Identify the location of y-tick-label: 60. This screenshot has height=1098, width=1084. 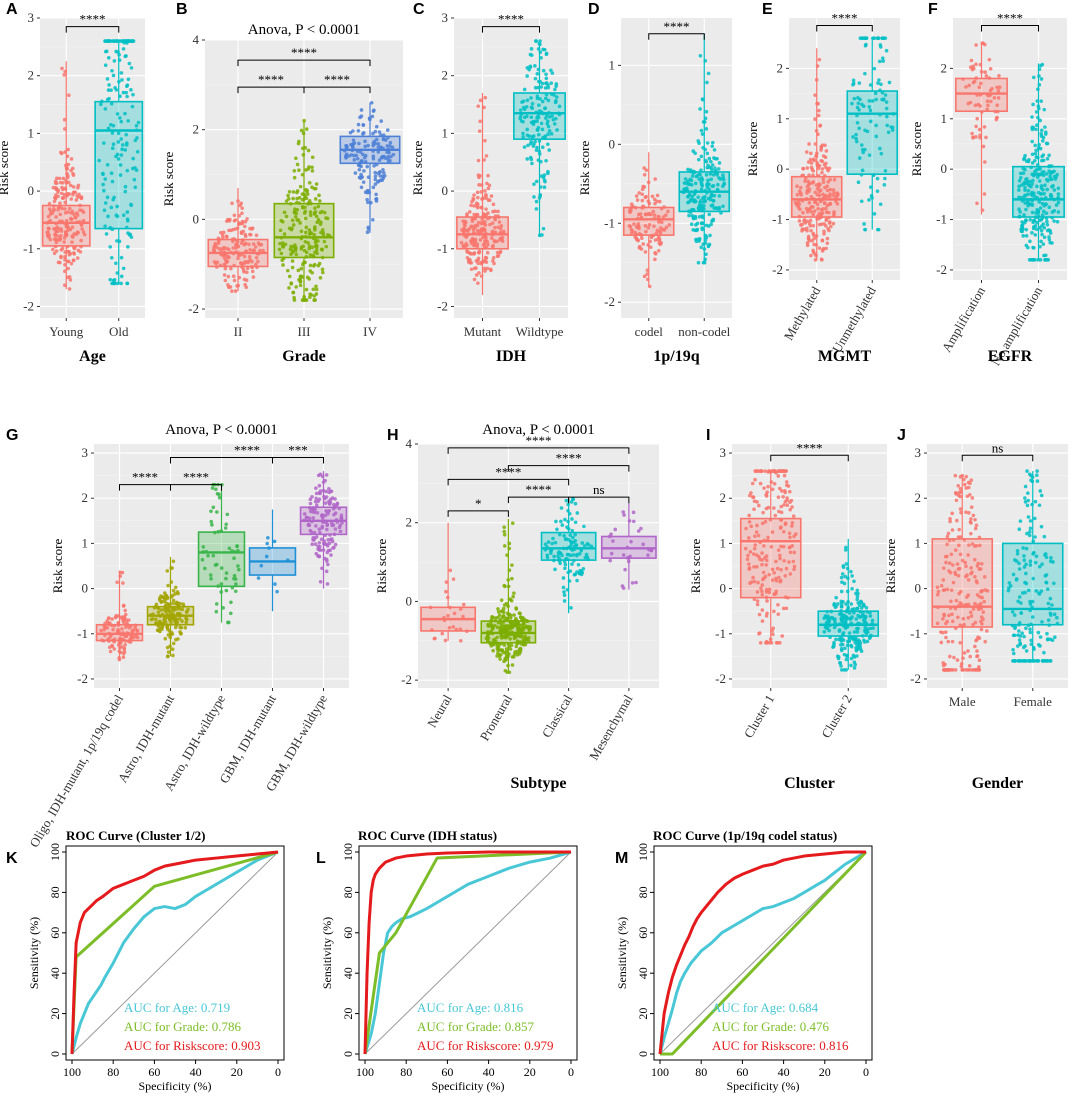
(55, 933).